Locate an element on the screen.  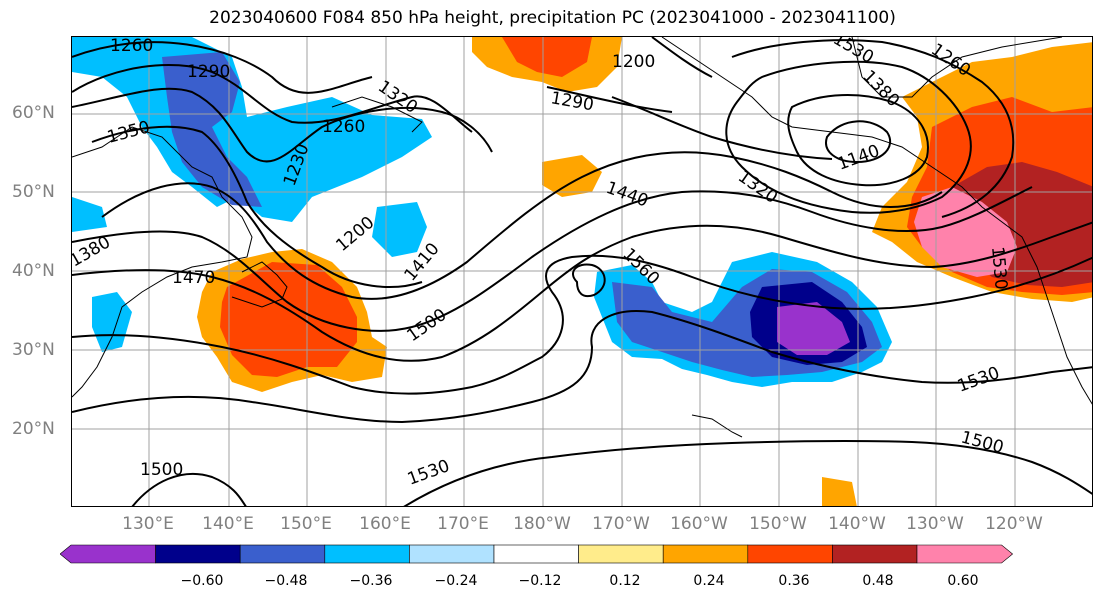
longitude-label: 120°W is located at coordinates (1014, 524).